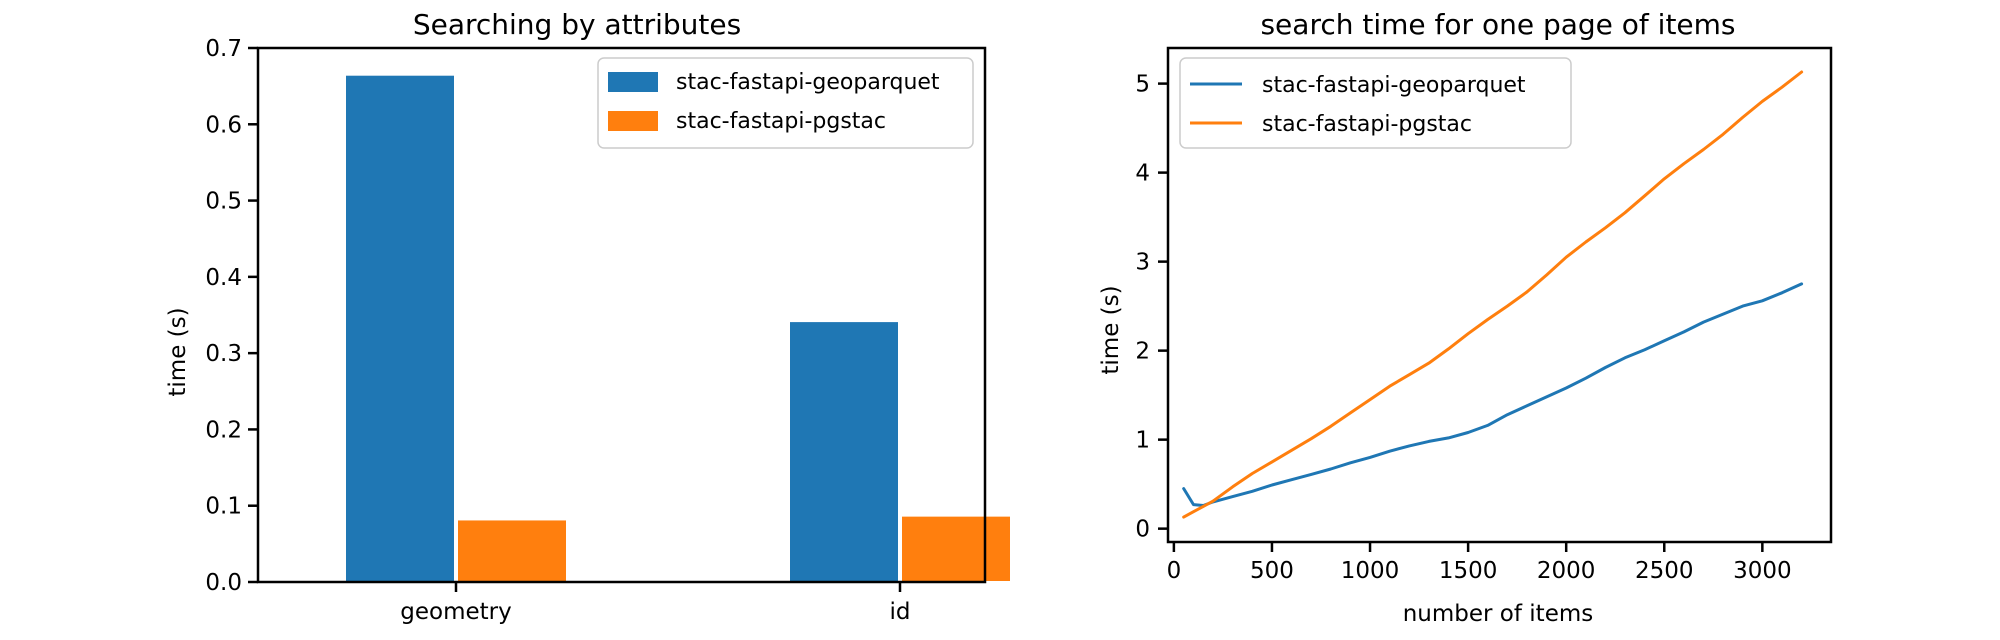 The height and width of the screenshot is (640, 2000). I want to click on x-tick-label: 1000, so click(1370, 571).